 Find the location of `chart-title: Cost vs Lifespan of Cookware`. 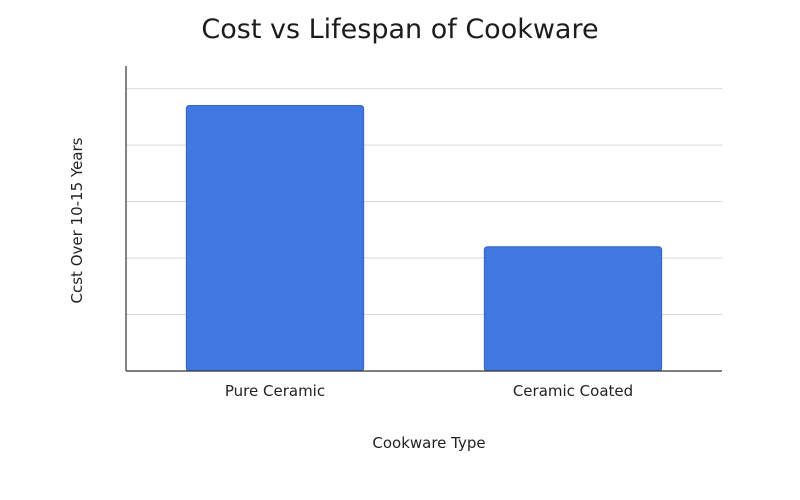

chart-title: Cost vs Lifespan of Cookware is located at coordinates (400, 29).